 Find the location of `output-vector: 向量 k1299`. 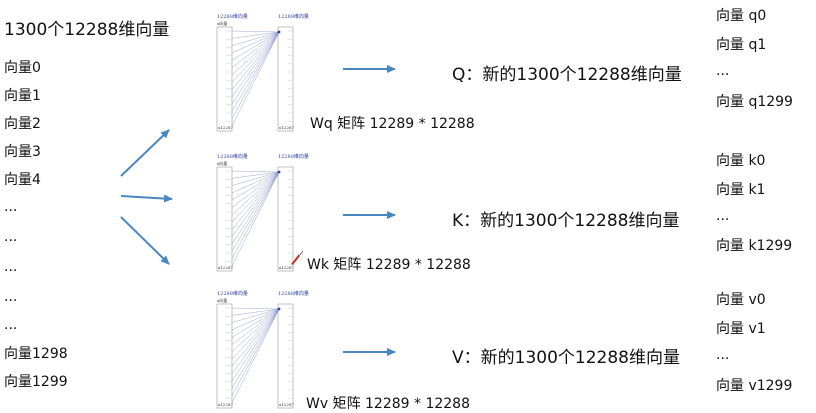

output-vector: 向量 k1299 is located at coordinates (754, 246).